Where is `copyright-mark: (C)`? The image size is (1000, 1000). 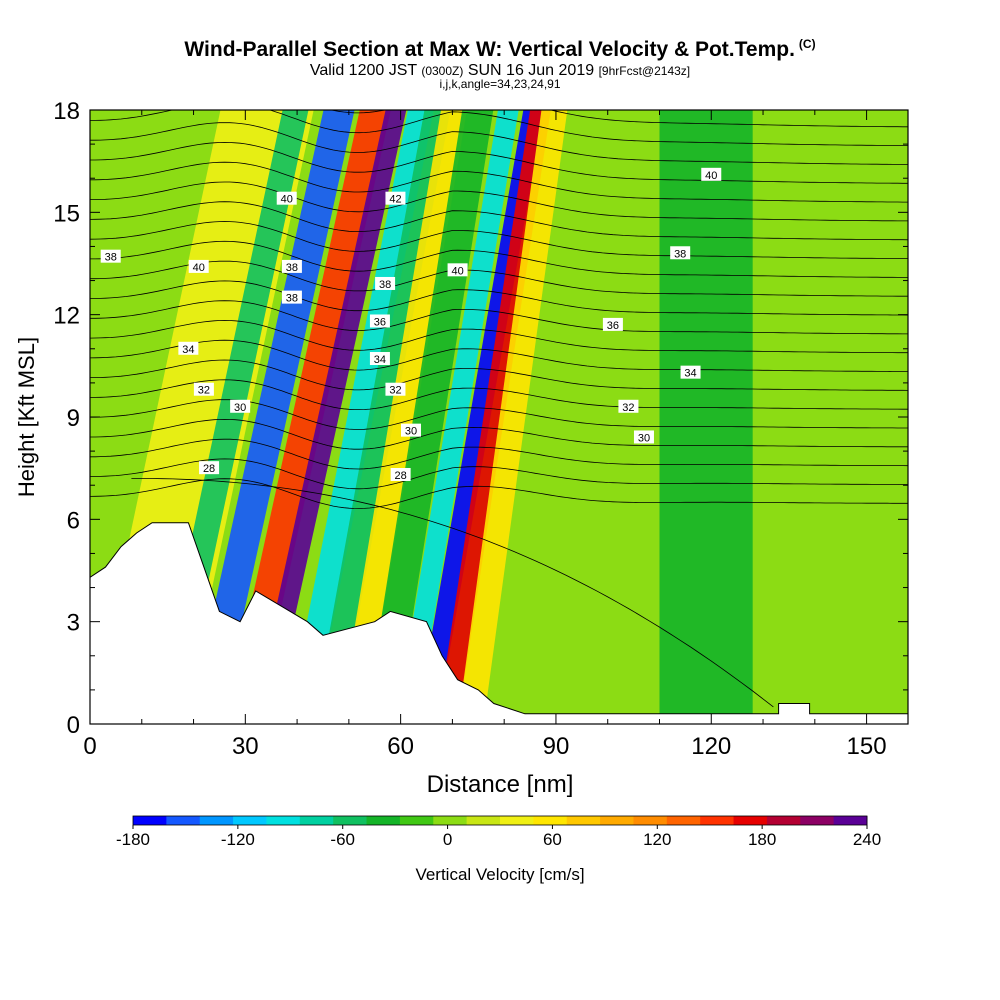
copyright-mark: (C) is located at coordinates (807, 44).